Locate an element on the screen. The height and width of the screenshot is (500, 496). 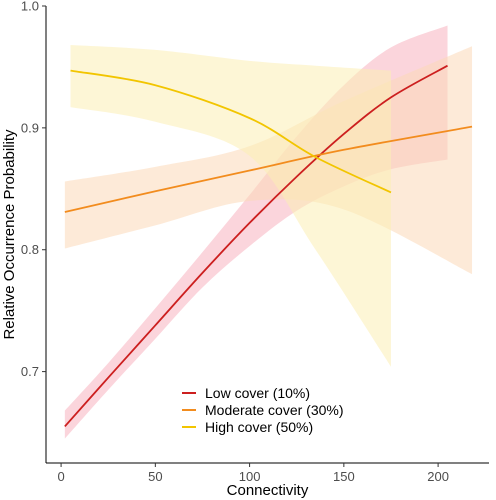
x-ticks: 0 50 100 150 200 is located at coordinates (253, 473).